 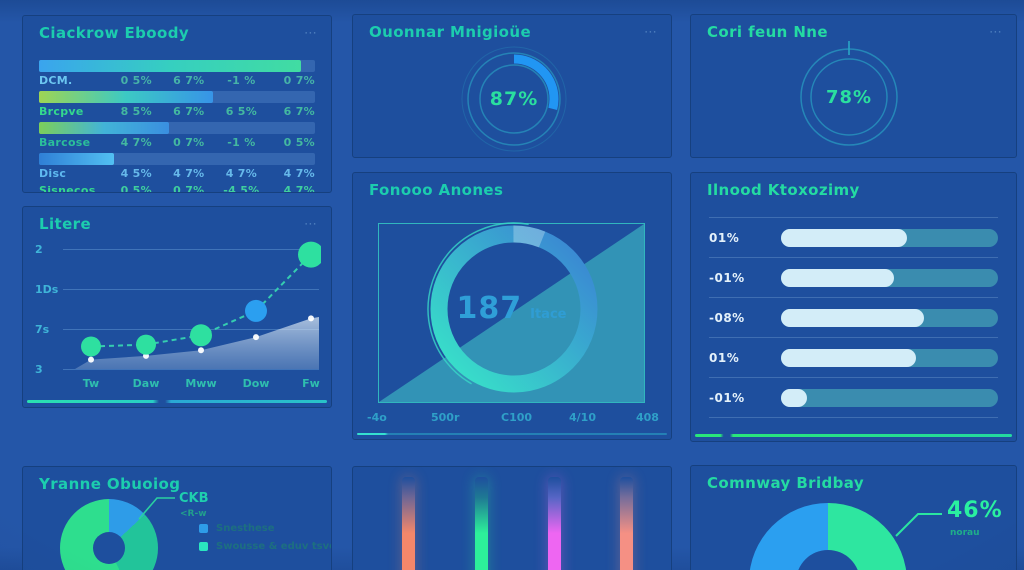 I want to click on line-chart-y-tick: 1Ds, so click(x=47, y=289).